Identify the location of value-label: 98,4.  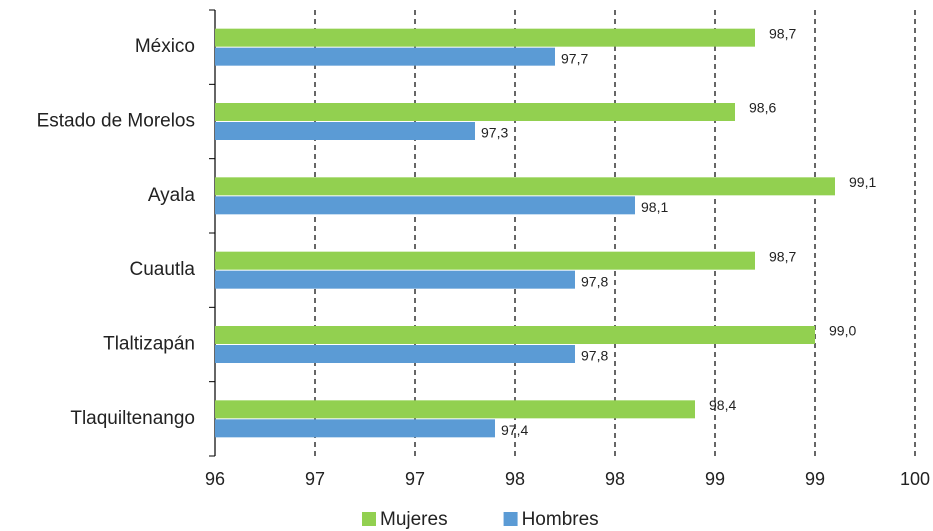
(722, 405).